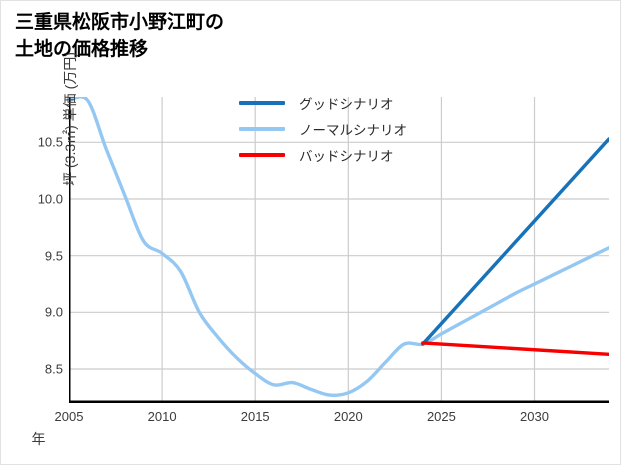 Image resolution: width=621 pixels, height=465 pixels. I want to click on legend-label: バッドシナリオ, so click(346, 156).